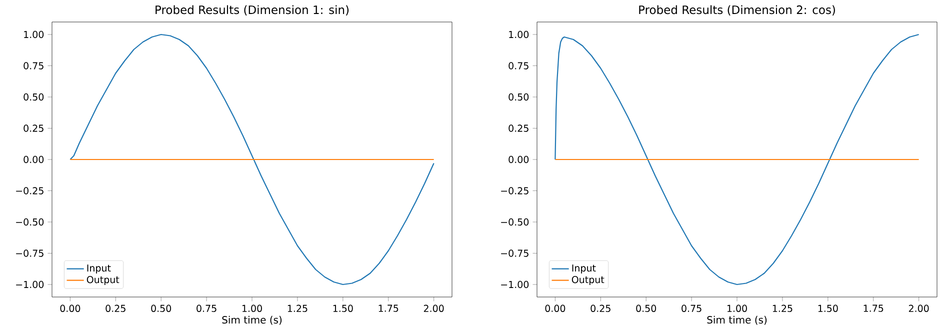 The image size is (944, 333). Describe the element at coordinates (252, 10) in the screenshot. I see `chart-title: Probed Results (Dimension 1: sin)` at that location.